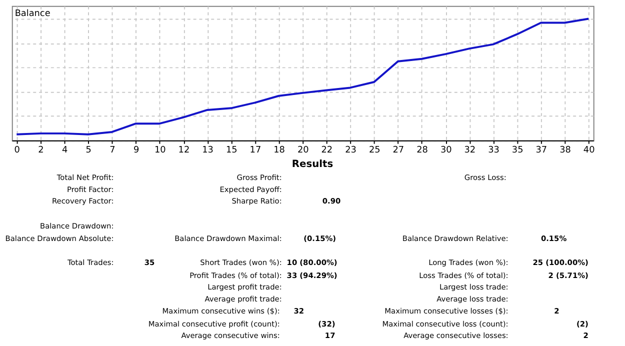 The width and height of the screenshot is (625, 346). What do you see at coordinates (374, 151) in the screenshot?
I see `x-tick-label: 25` at bounding box center [374, 151].